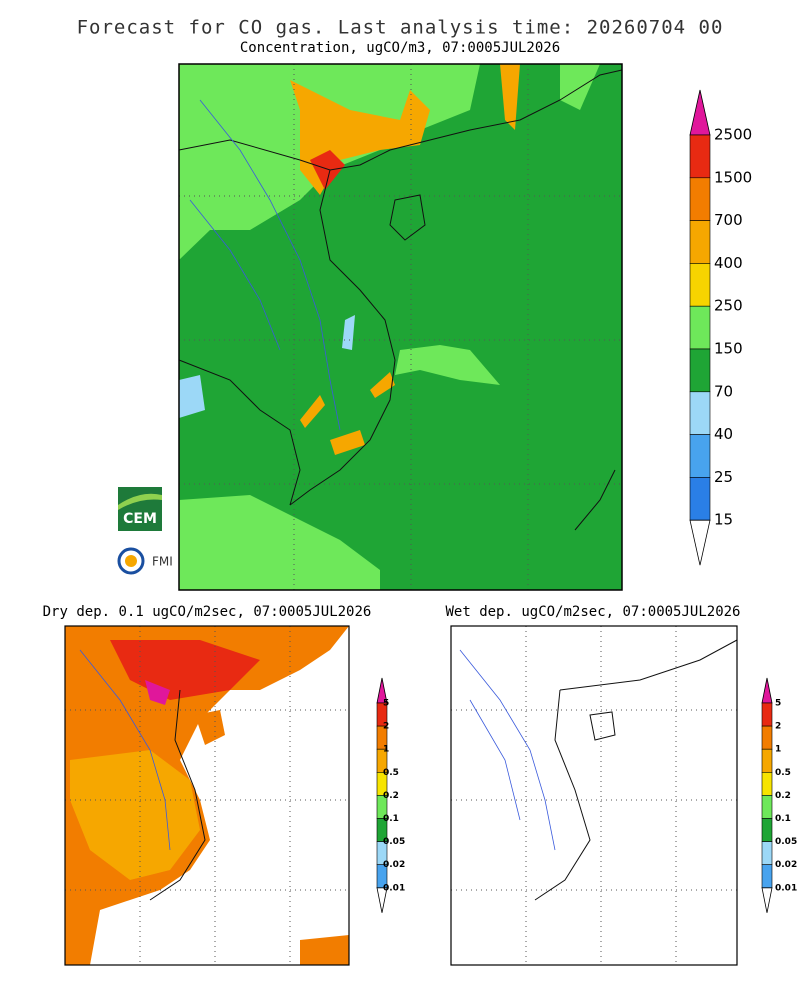 The image size is (800, 1000). I want to click on colorbar-label: 700, so click(728, 220).